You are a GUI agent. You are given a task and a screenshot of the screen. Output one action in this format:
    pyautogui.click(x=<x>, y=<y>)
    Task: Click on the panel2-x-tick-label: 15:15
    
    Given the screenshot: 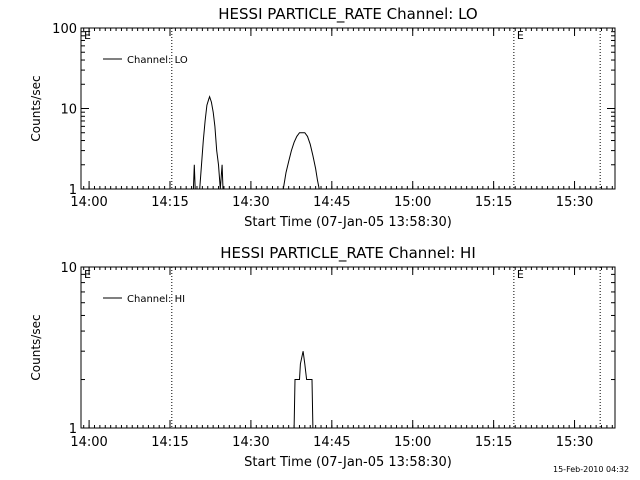 What is the action you would take?
    pyautogui.click(x=493, y=442)
    